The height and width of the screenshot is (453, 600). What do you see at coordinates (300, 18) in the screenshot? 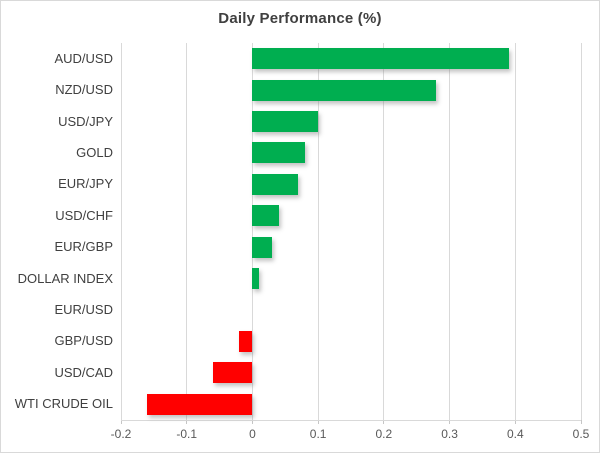
I see `chart-title: Daily Performance (%)` at bounding box center [300, 18].